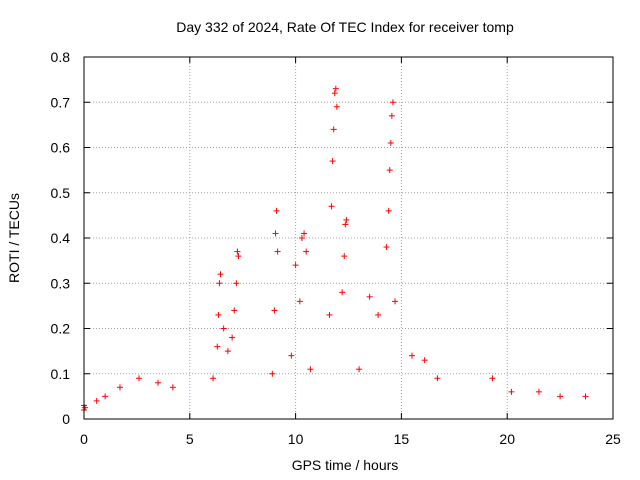 The width and height of the screenshot is (640, 480). I want to click on x-tick-label: 10, so click(296, 439).